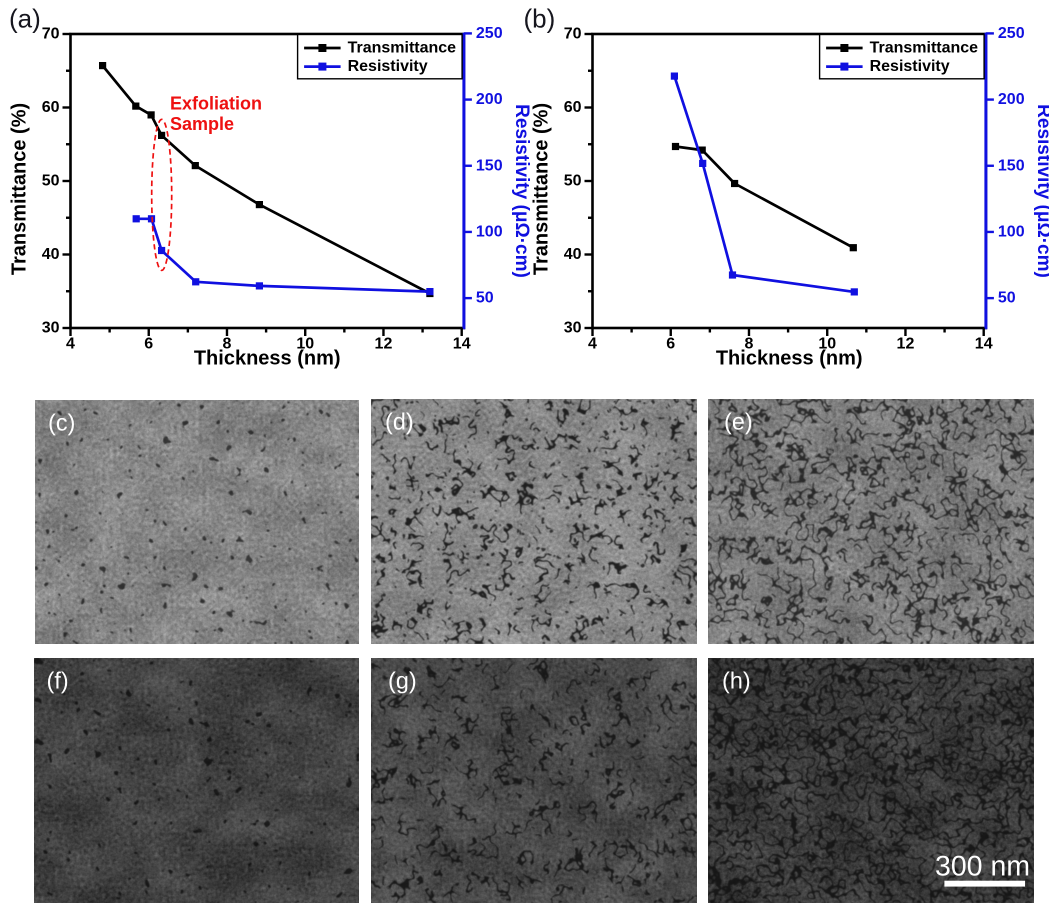 The image size is (1049, 911). Describe the element at coordinates (216, 104) in the screenshot. I see `svg-text: Exfoliation` at that location.